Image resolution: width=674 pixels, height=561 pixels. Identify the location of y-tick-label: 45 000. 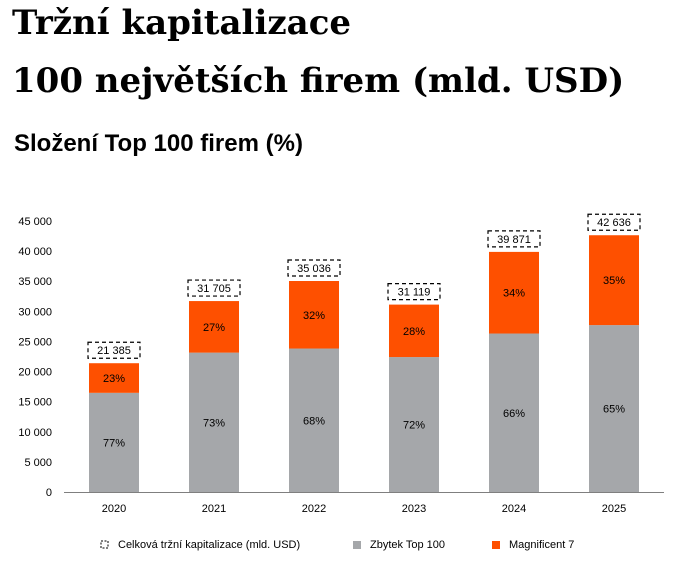
(35, 222).